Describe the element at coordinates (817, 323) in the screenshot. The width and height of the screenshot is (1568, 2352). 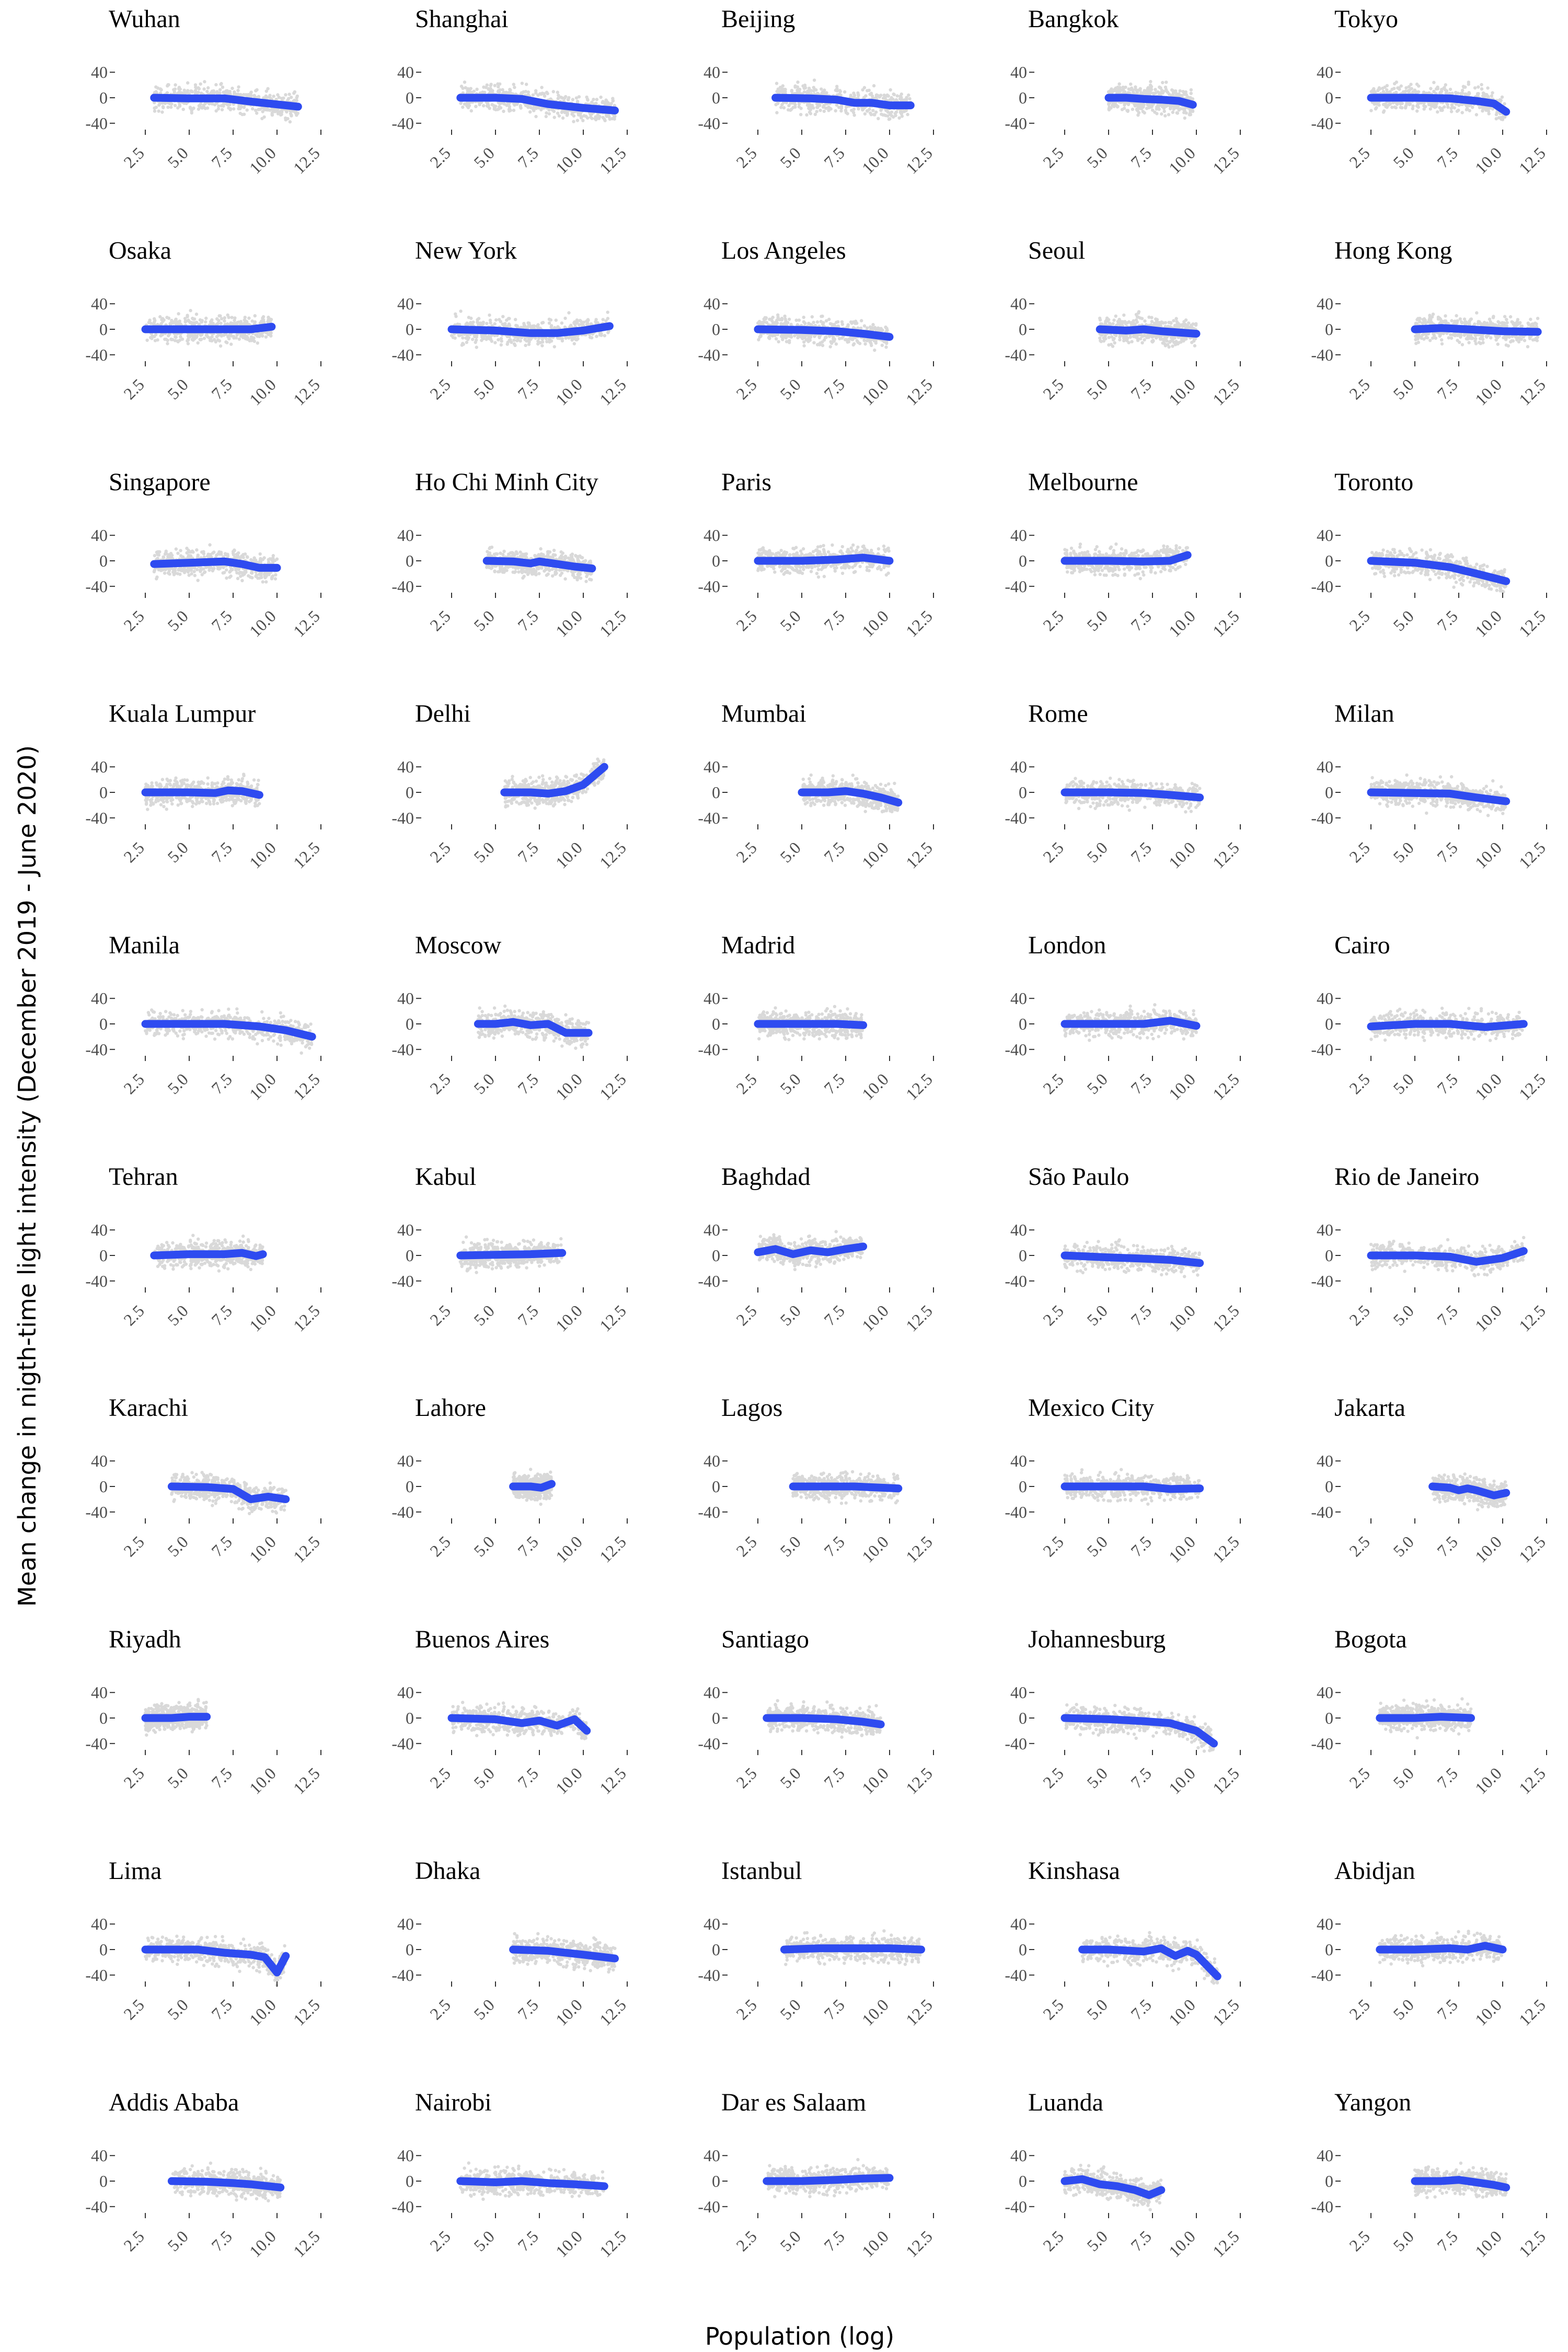
I see `facet-panel: Los Angeles400-402.5 5.0 7.5 10.0 12.5` at that location.